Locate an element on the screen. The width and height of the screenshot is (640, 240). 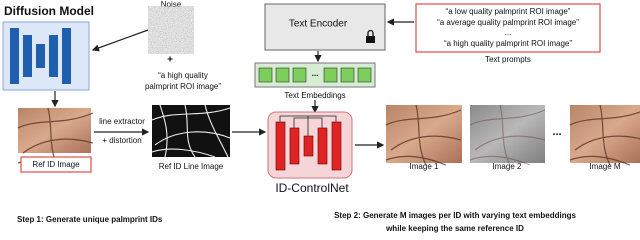
line-image is located at coordinates (191, 131).